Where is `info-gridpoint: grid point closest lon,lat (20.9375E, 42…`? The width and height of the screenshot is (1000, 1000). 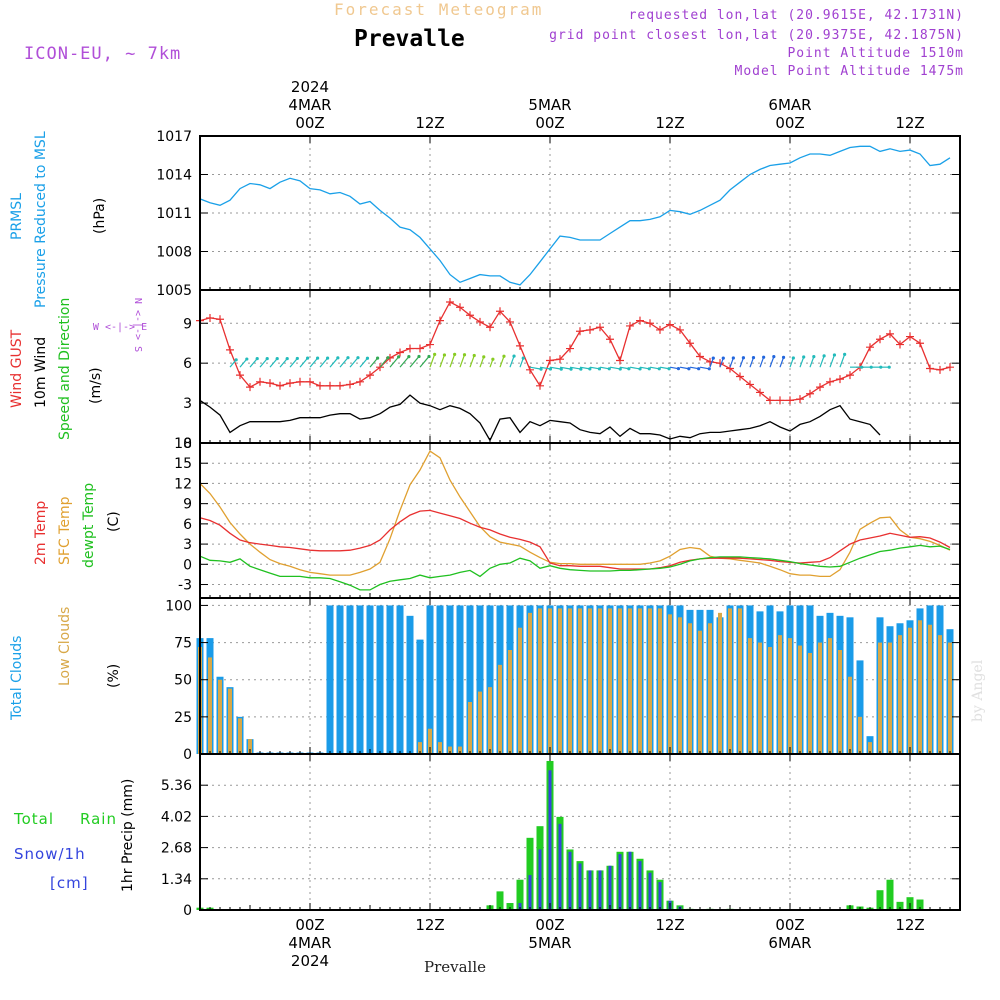
info-gridpoint: grid point closest lon,lat (20.9375E, 42… is located at coordinates (756, 35).